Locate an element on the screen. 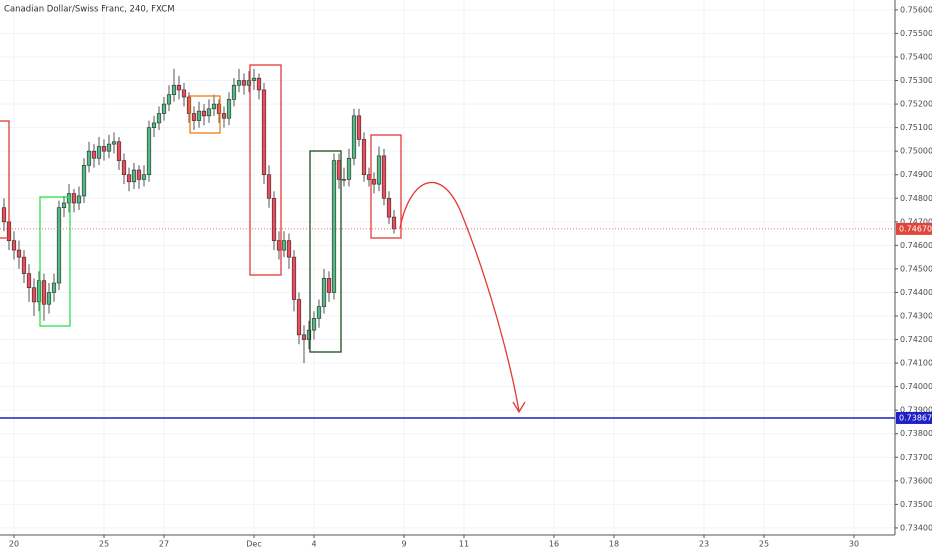  y-tick-label: 0.74600 is located at coordinates (916, 245).